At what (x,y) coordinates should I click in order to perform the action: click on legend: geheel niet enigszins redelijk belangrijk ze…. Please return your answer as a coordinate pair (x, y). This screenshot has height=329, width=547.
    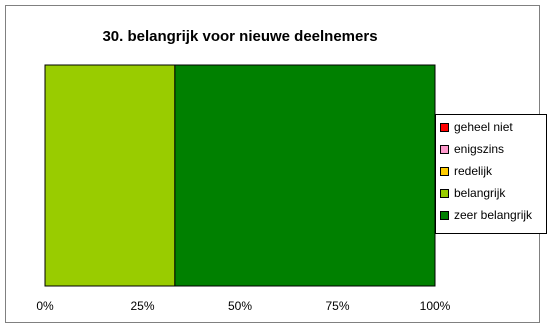
    Looking at the image, I should click on (491, 174).